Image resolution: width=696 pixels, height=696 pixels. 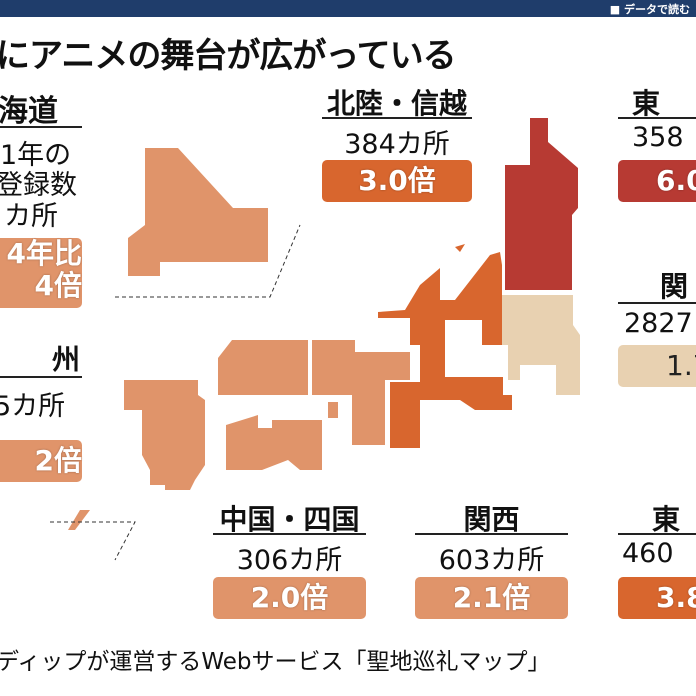 What do you see at coordinates (648, 553) in the screenshot?
I see `region-count-tokai: 460` at bounding box center [648, 553].